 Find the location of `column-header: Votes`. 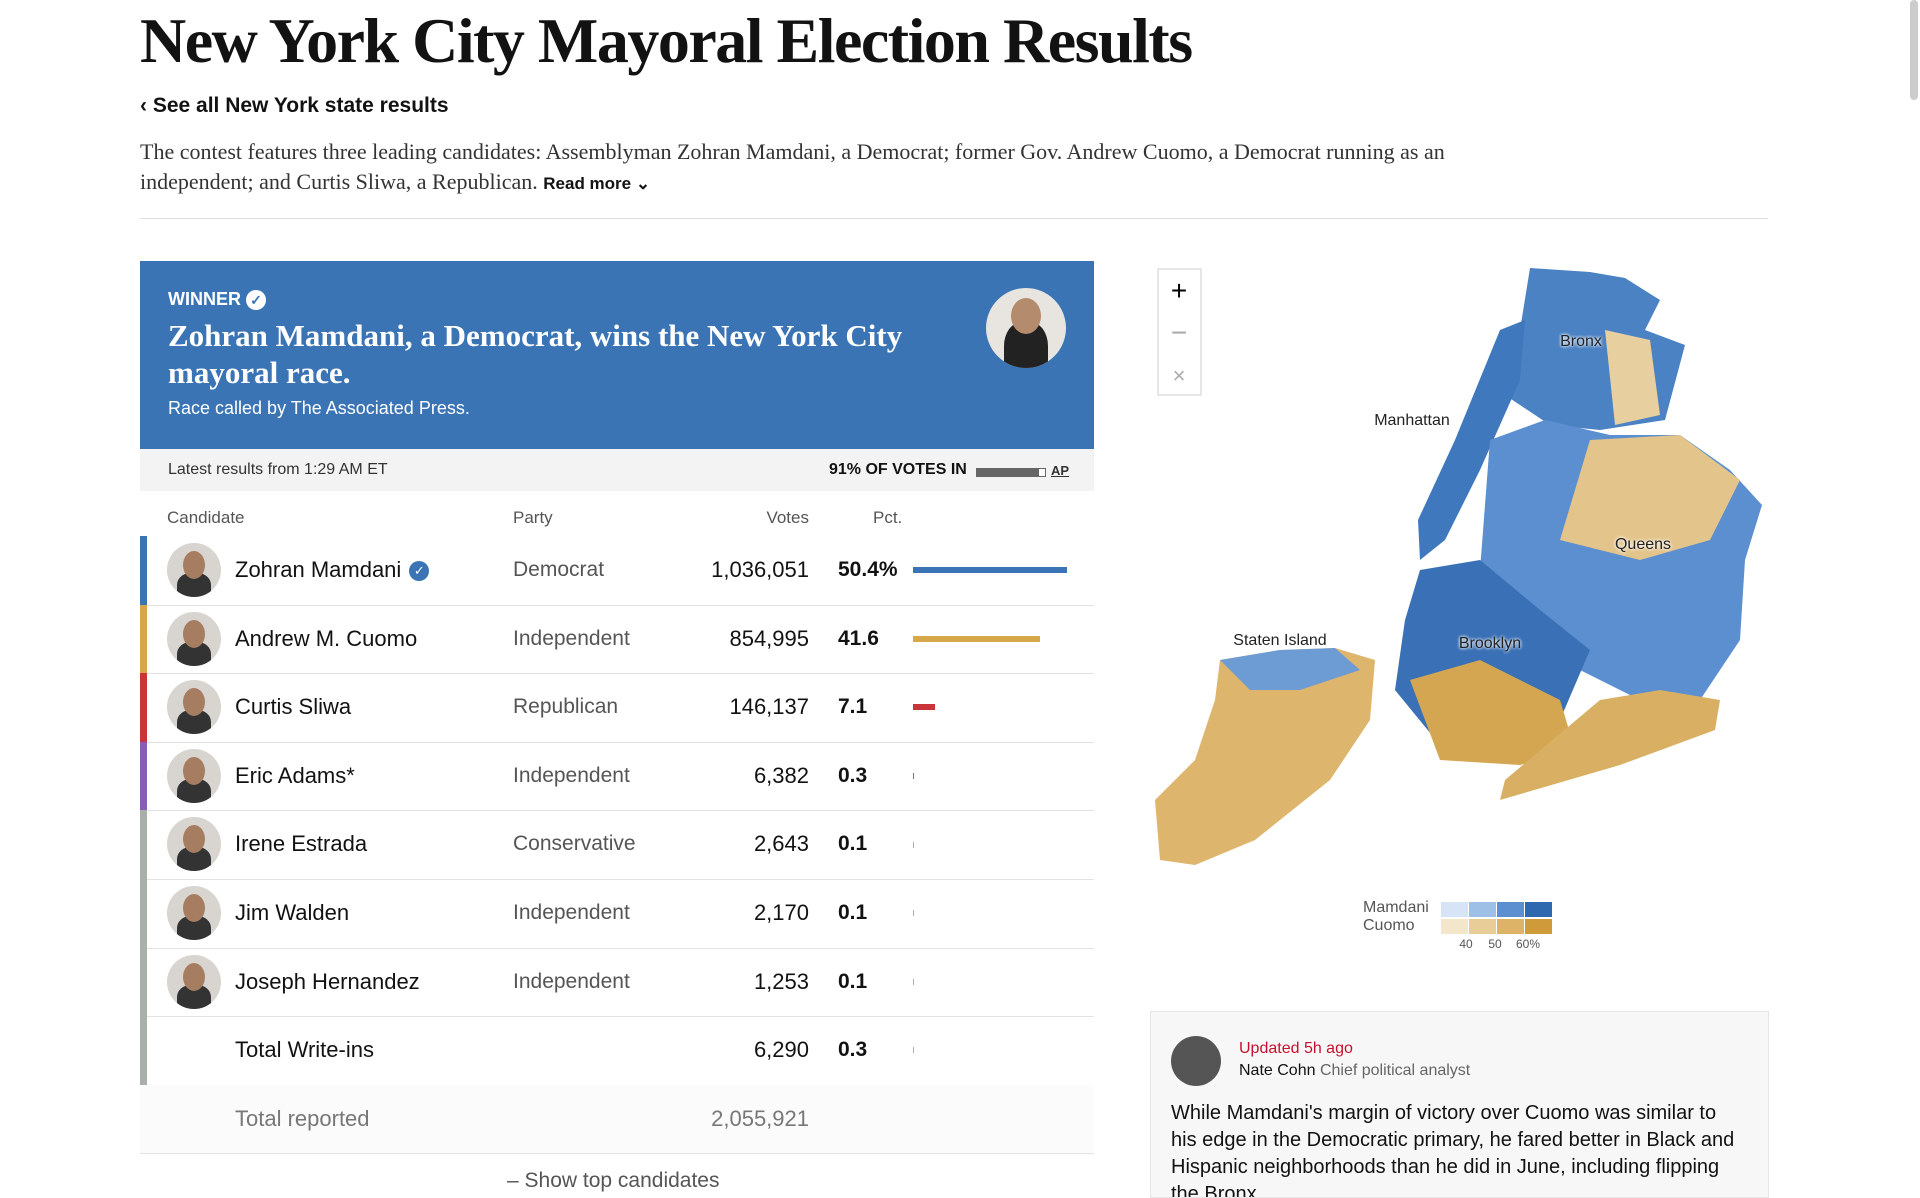

column-header: Votes is located at coordinates (787, 518).